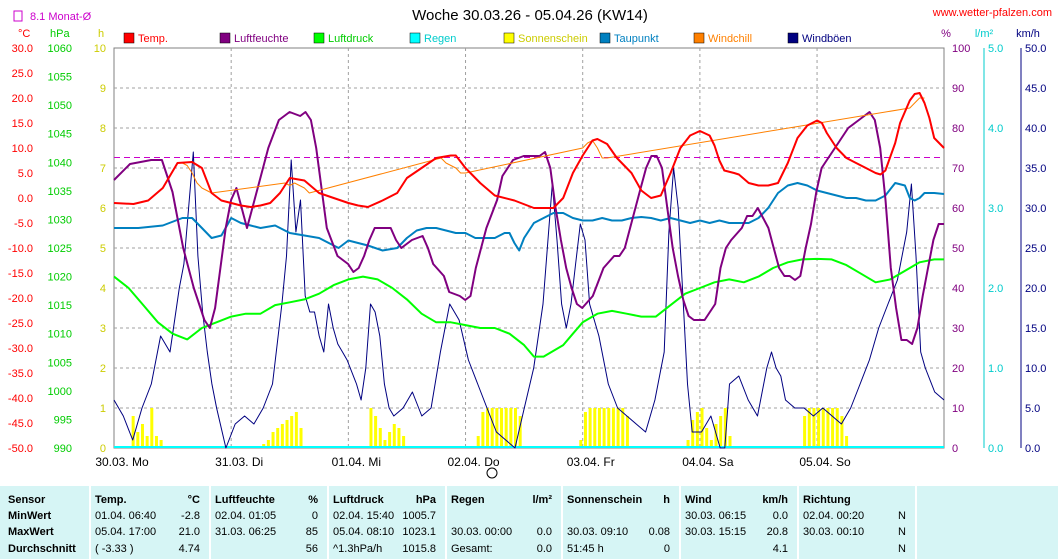 The height and width of the screenshot is (559, 1058). I want to click on table-header-sensor: Sensor, so click(27, 500).